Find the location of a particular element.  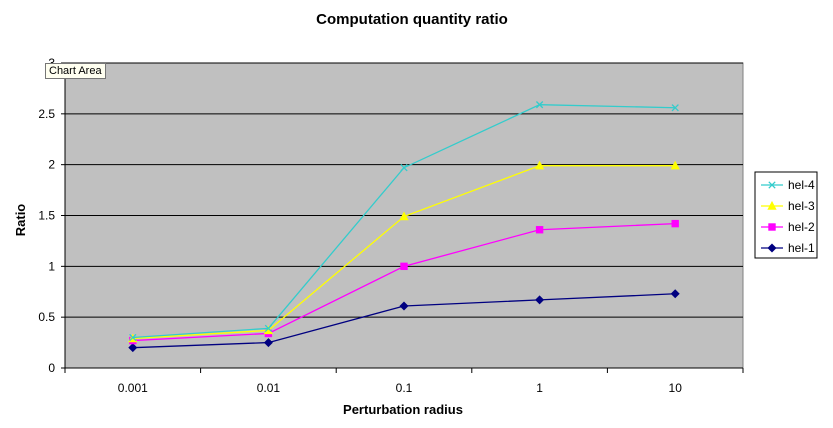

y-tick-label: 1 is located at coordinates (51, 266).